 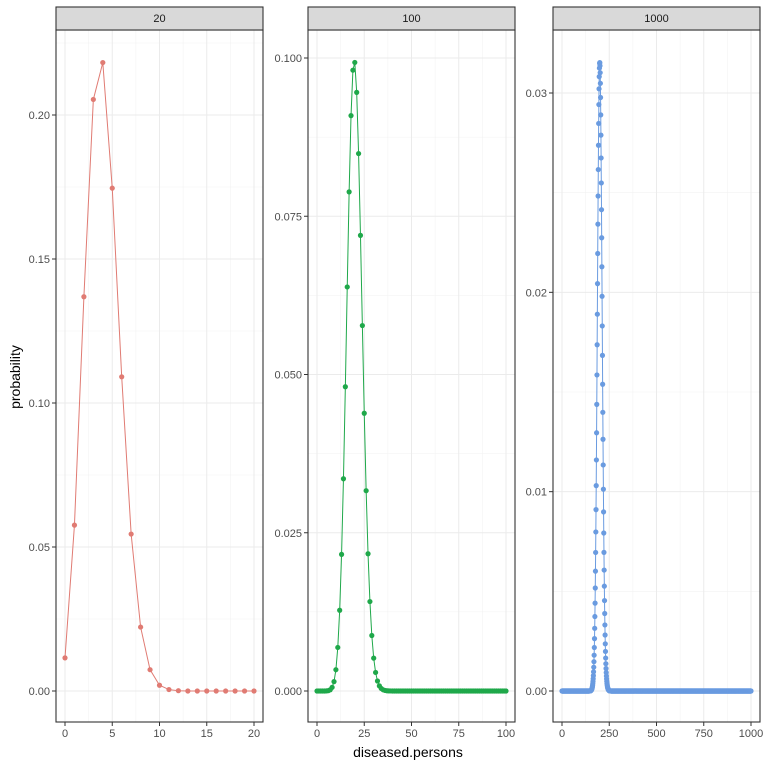 I want to click on y-tick-label: 0.100, so click(x=288, y=59).